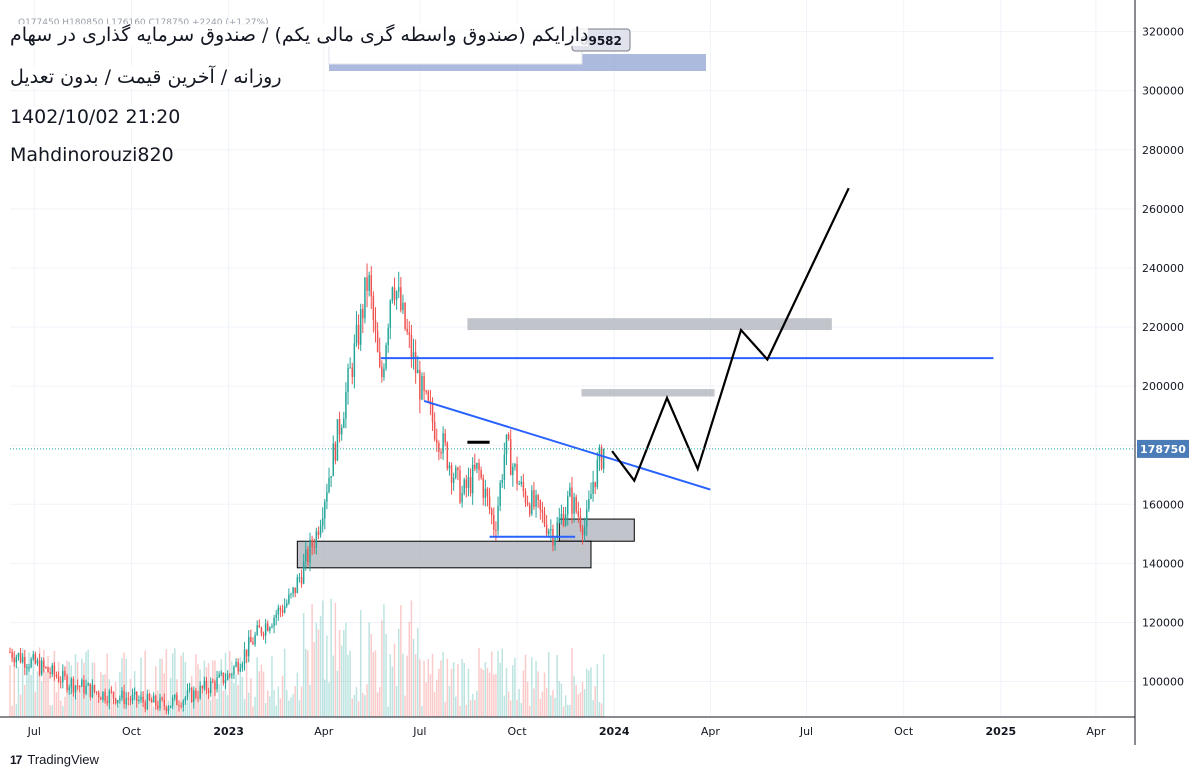 The width and height of the screenshot is (1200, 780). Describe the element at coordinates (146, 77) in the screenshot. I see `chart-subtitle: روزانه / آخرین قیمت / بدون تعدیل` at that location.